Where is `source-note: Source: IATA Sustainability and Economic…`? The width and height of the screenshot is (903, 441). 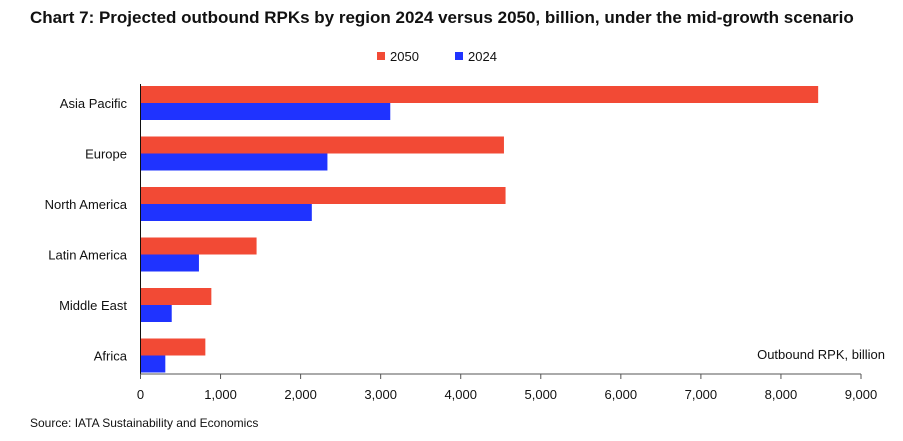
source-note: Source: IATA Sustainability and Economic… is located at coordinates (144, 423).